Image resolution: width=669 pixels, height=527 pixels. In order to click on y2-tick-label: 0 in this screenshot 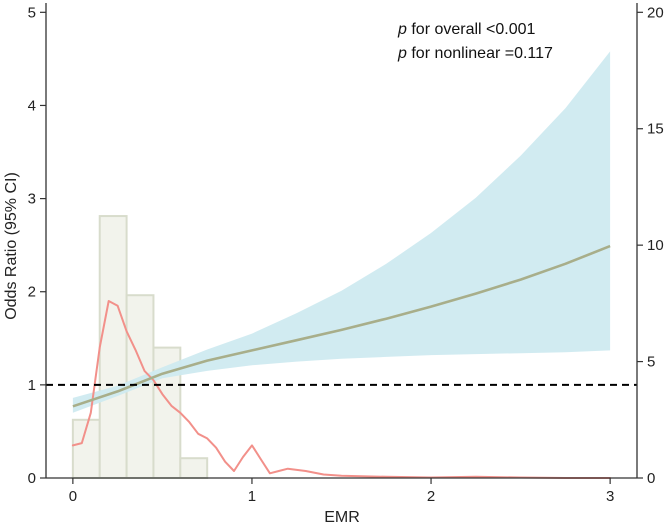, I will do `click(651, 478)`.